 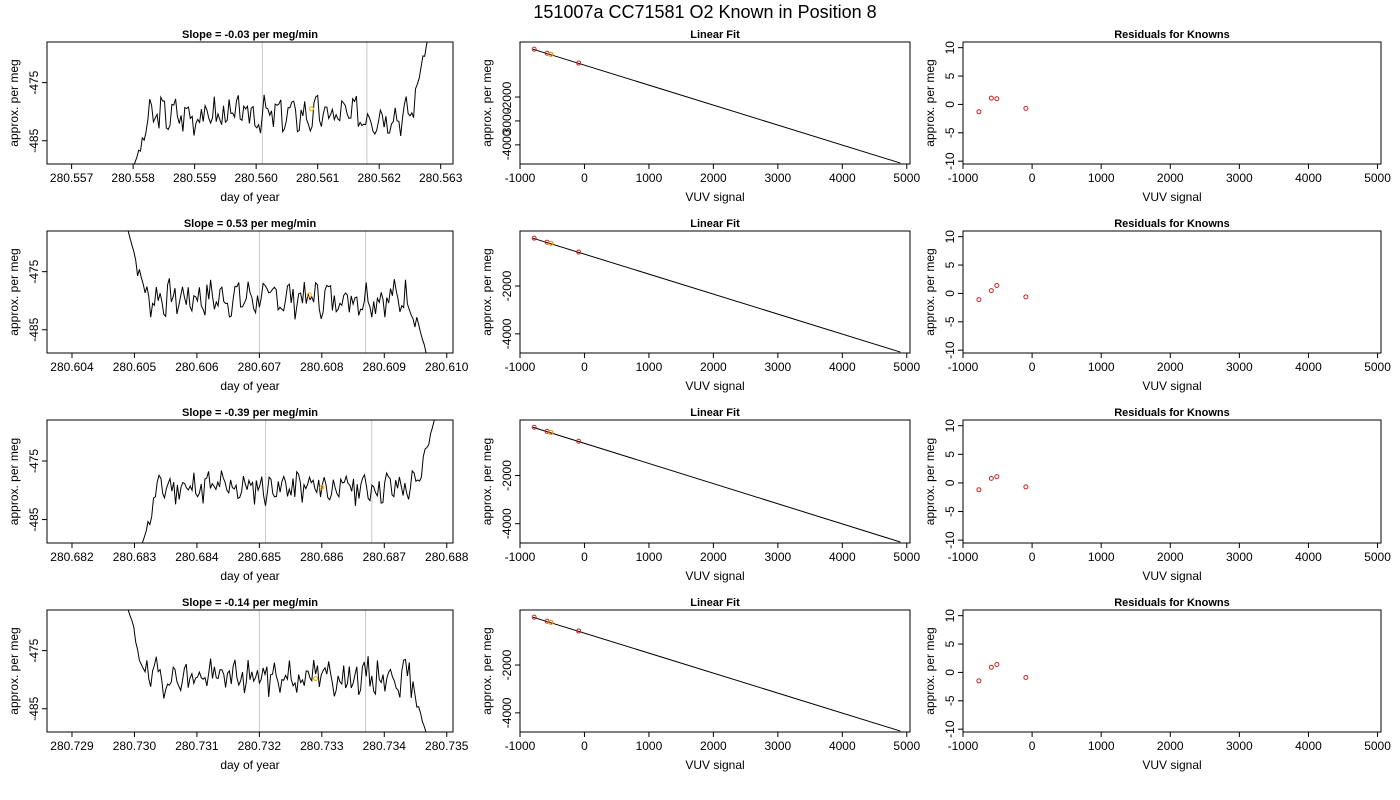 What do you see at coordinates (1032, 557) in the screenshot?
I see `x-tick-label: 0` at bounding box center [1032, 557].